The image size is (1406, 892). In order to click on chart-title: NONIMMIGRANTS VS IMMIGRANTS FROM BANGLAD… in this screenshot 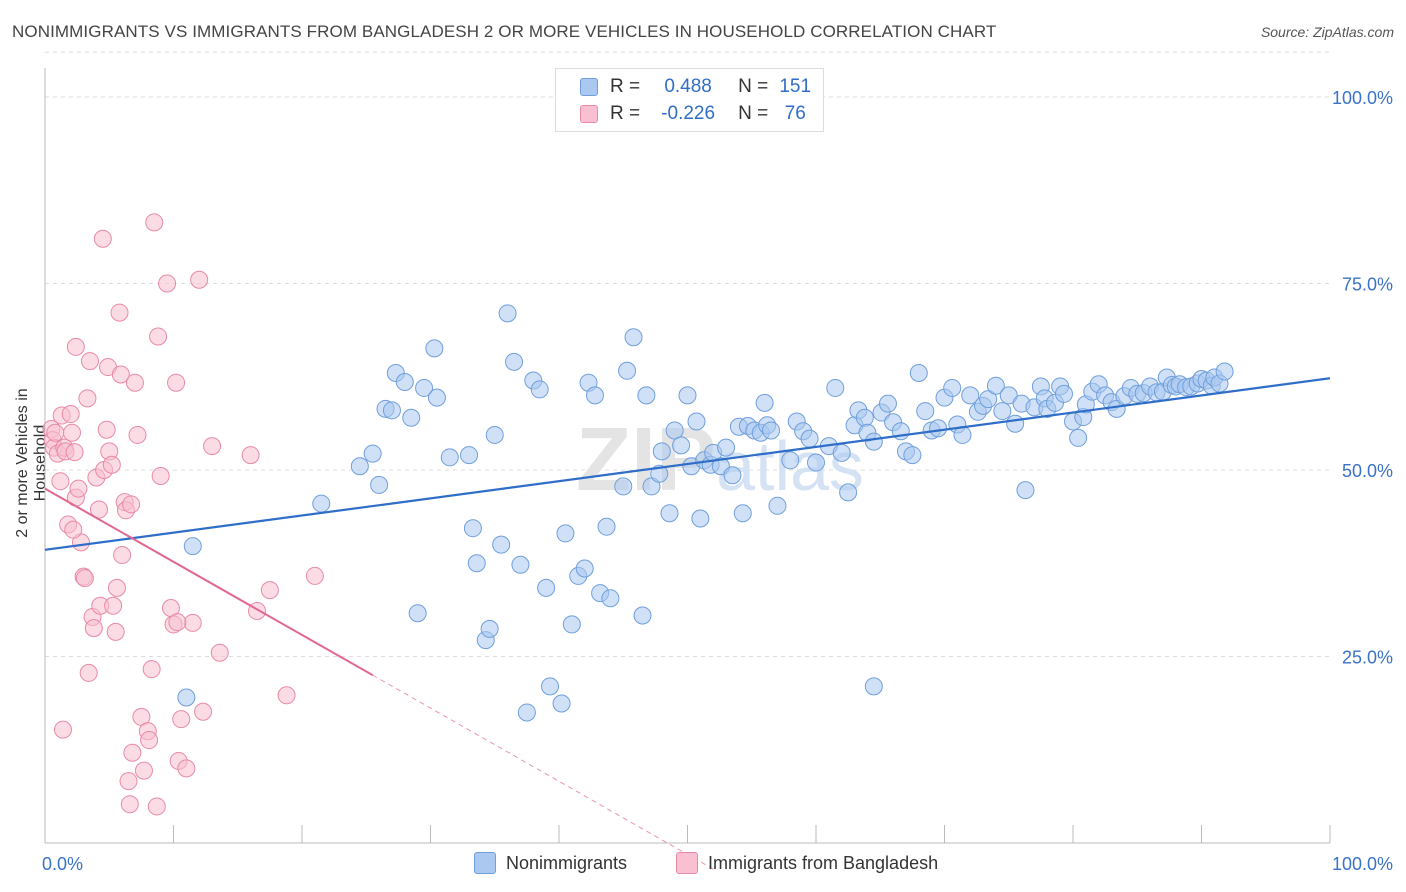, I will do `click(504, 31)`.